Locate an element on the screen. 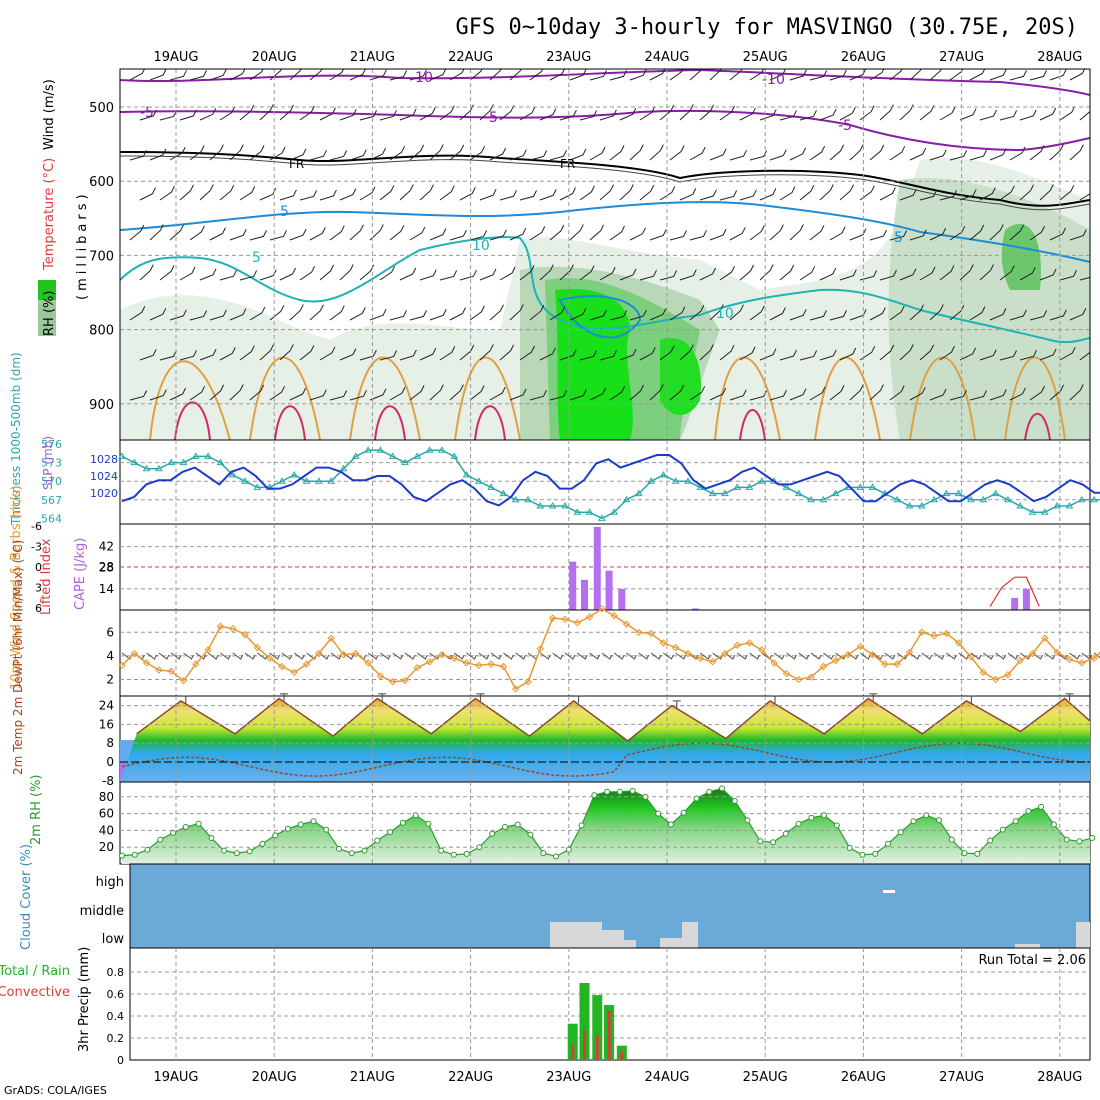 This screenshot has height=1100, width=1100. y-tick-label: 8 is located at coordinates (110, 743).